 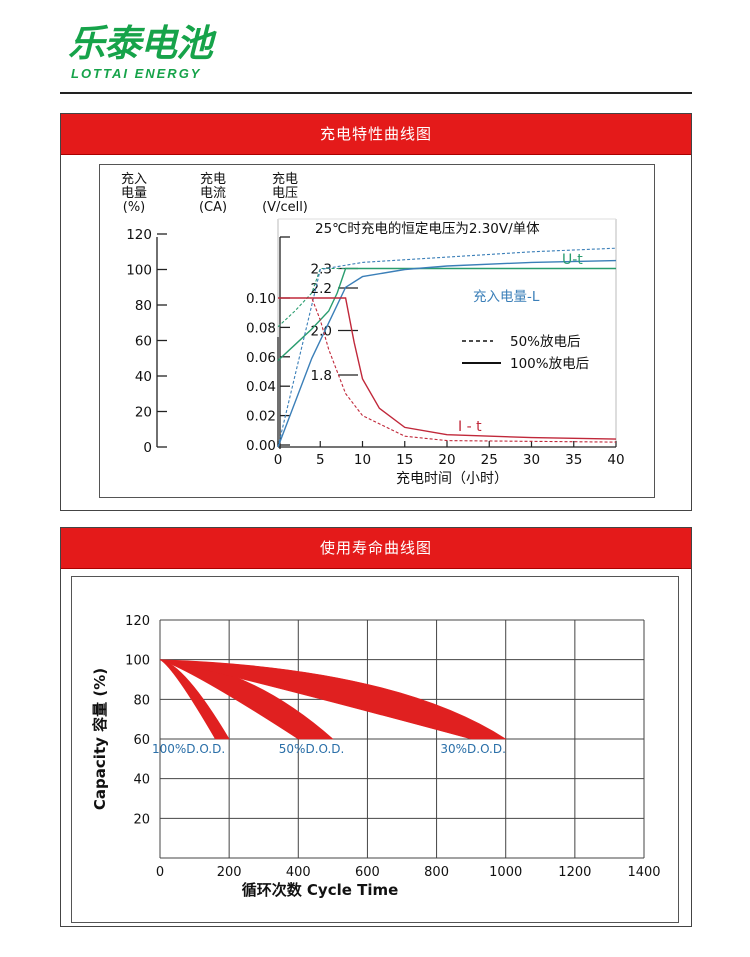 I want to click on series-line-solid-I-t, so click(x=447, y=368).